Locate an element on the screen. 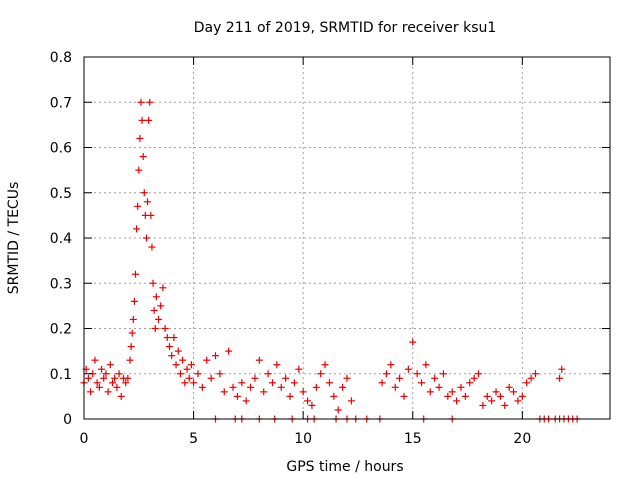 This screenshot has width=640, height=480. x-tick-label: 0 is located at coordinates (84, 439).